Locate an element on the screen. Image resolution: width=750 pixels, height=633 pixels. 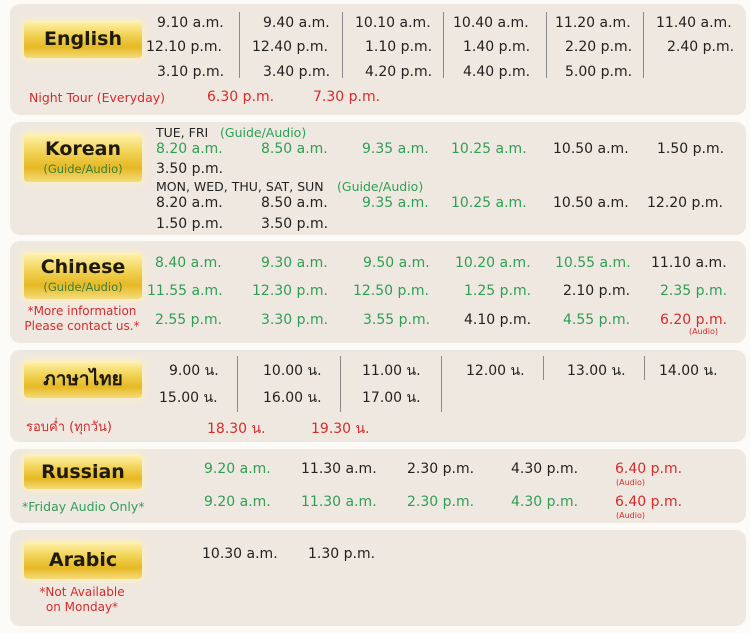
time: 10.50 a.m. is located at coordinates (591, 149).